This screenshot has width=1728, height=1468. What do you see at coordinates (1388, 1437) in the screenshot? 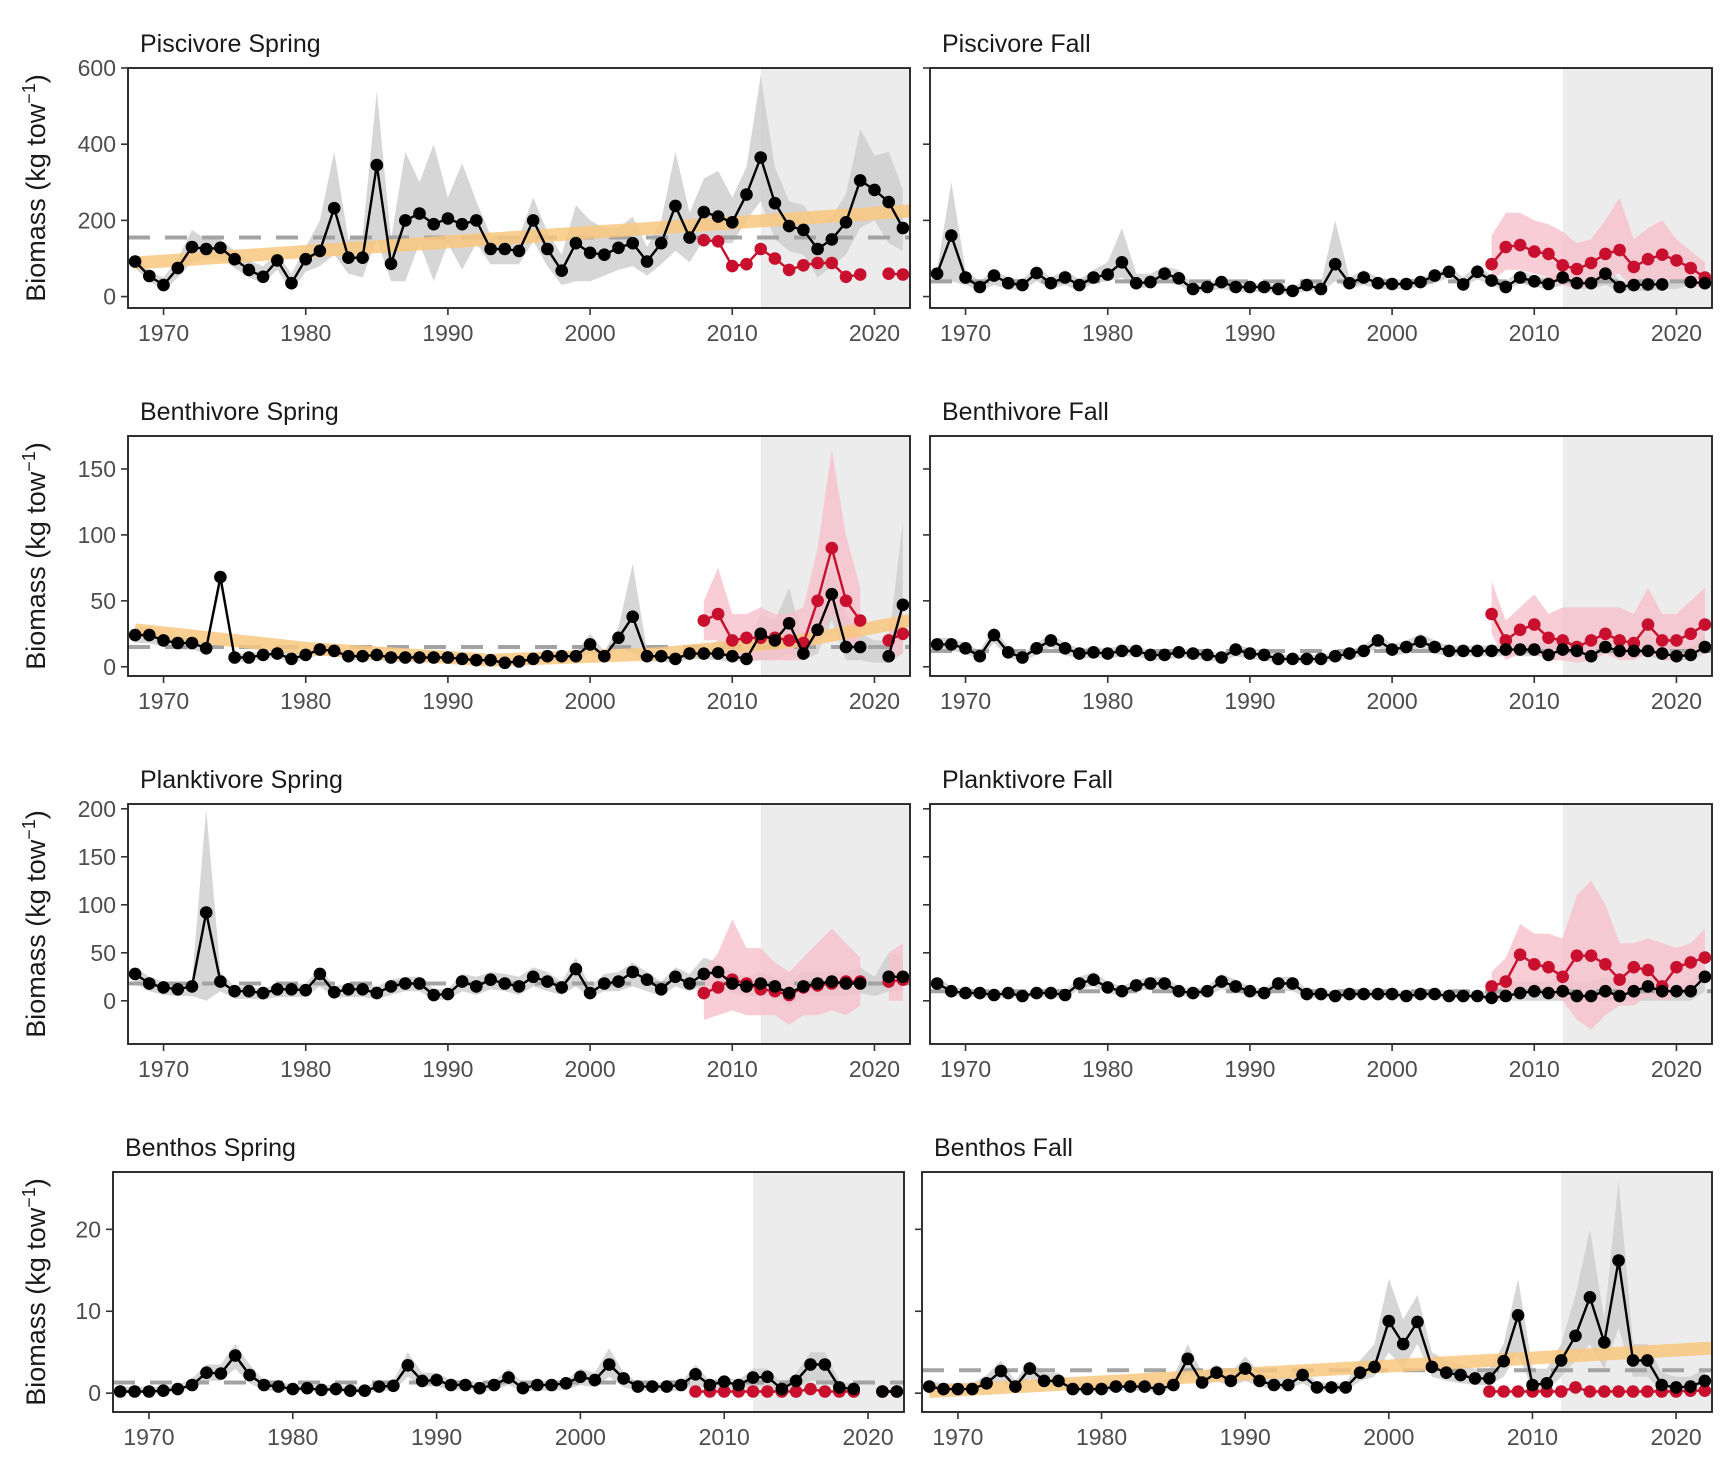
I see `x-tick-label: 2000` at bounding box center [1388, 1437].